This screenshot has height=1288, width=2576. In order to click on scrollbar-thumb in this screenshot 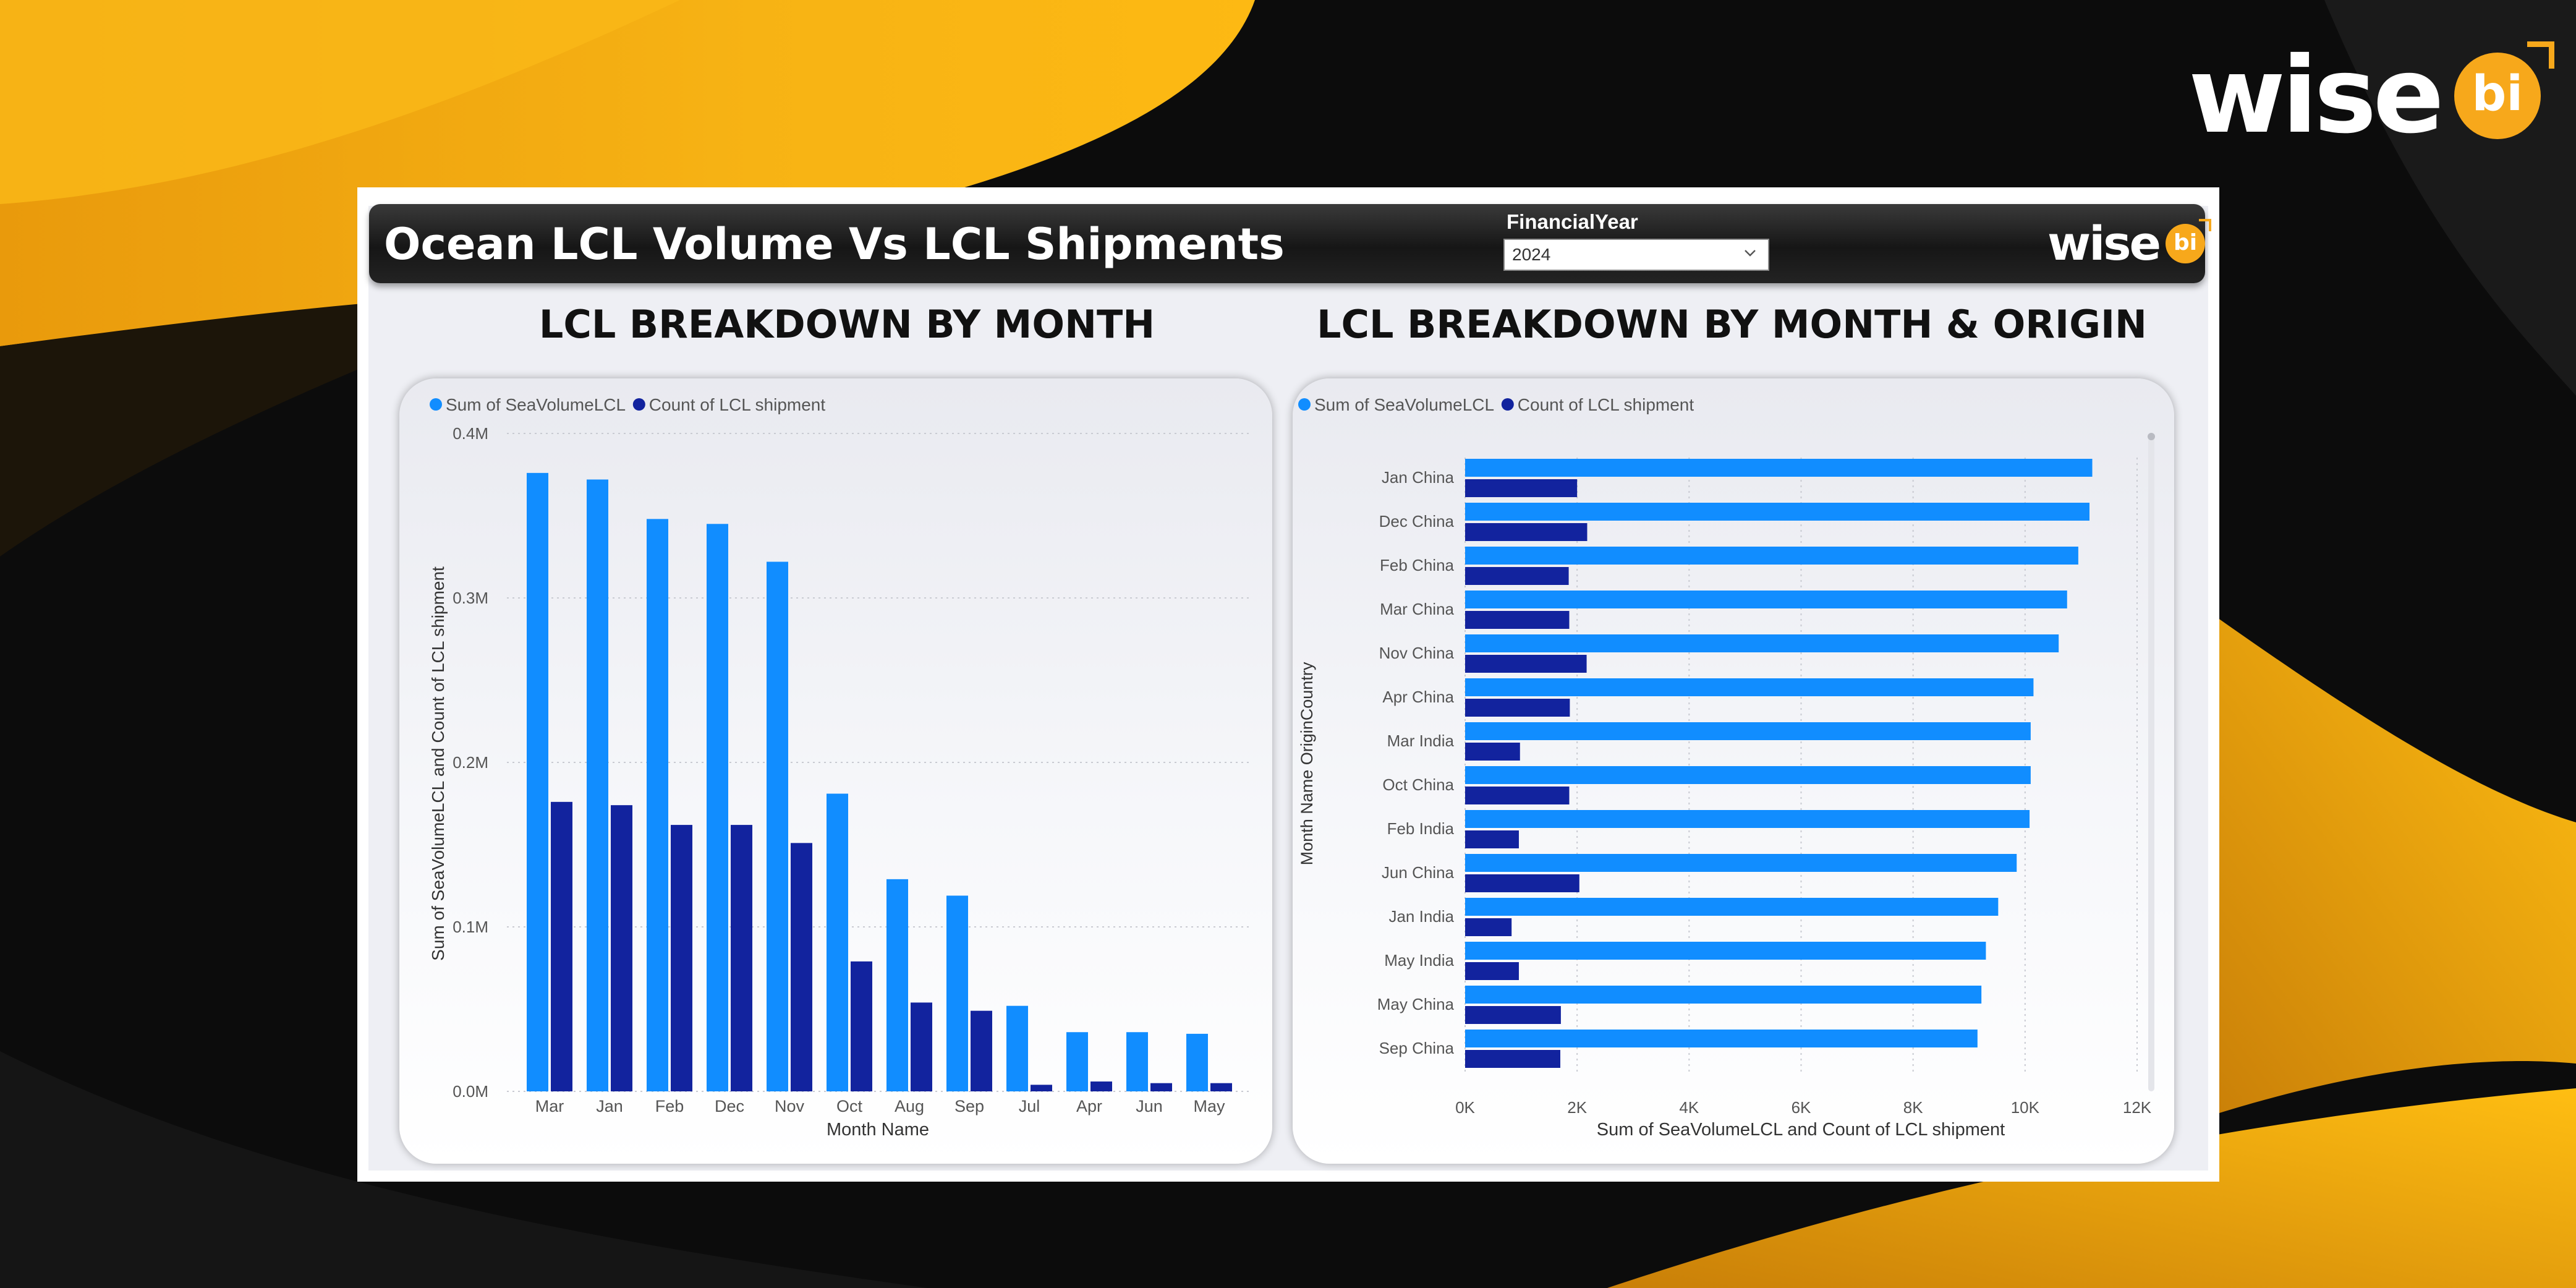, I will do `click(2151, 436)`.